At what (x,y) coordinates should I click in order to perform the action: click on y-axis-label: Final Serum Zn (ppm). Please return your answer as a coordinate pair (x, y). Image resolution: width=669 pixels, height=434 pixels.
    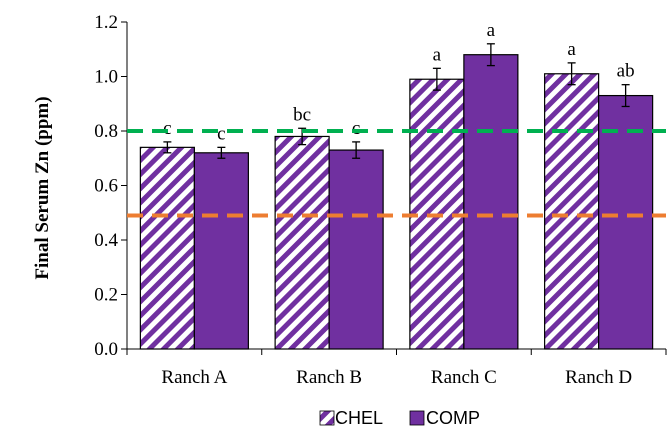
    Looking at the image, I should click on (42, 187).